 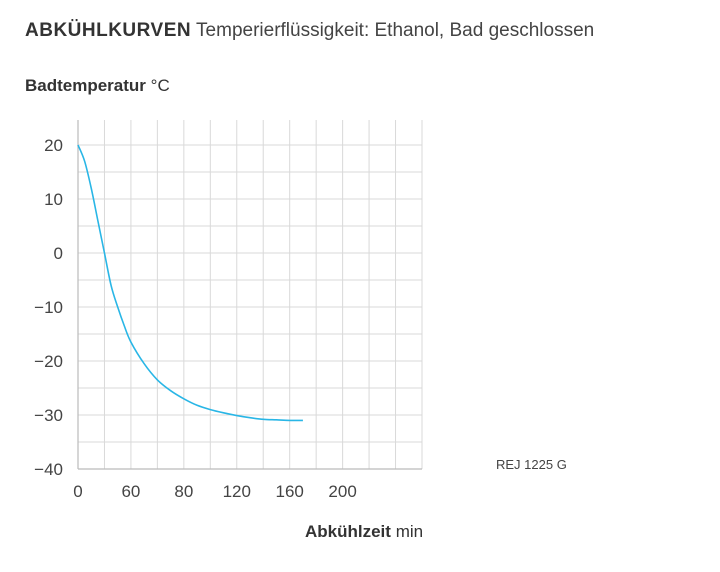 I want to click on x-tick-label: 200, so click(x=342, y=491).